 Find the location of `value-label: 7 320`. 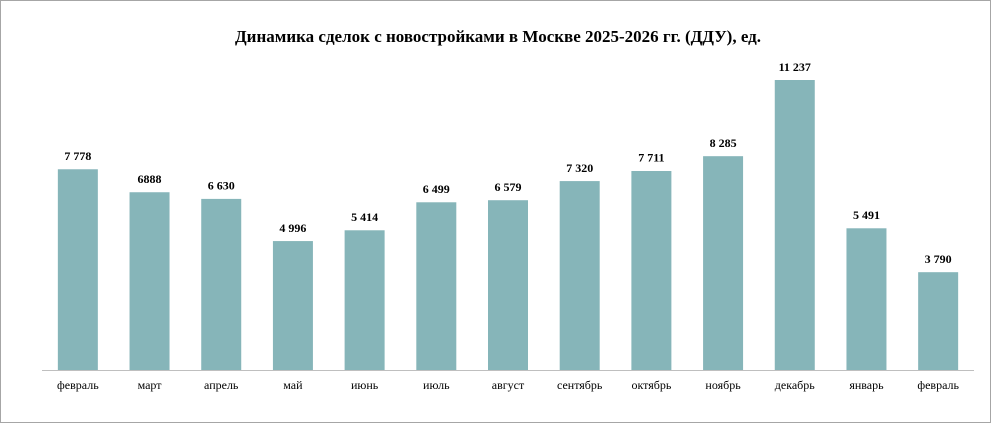

value-label: 7 320 is located at coordinates (579, 168).